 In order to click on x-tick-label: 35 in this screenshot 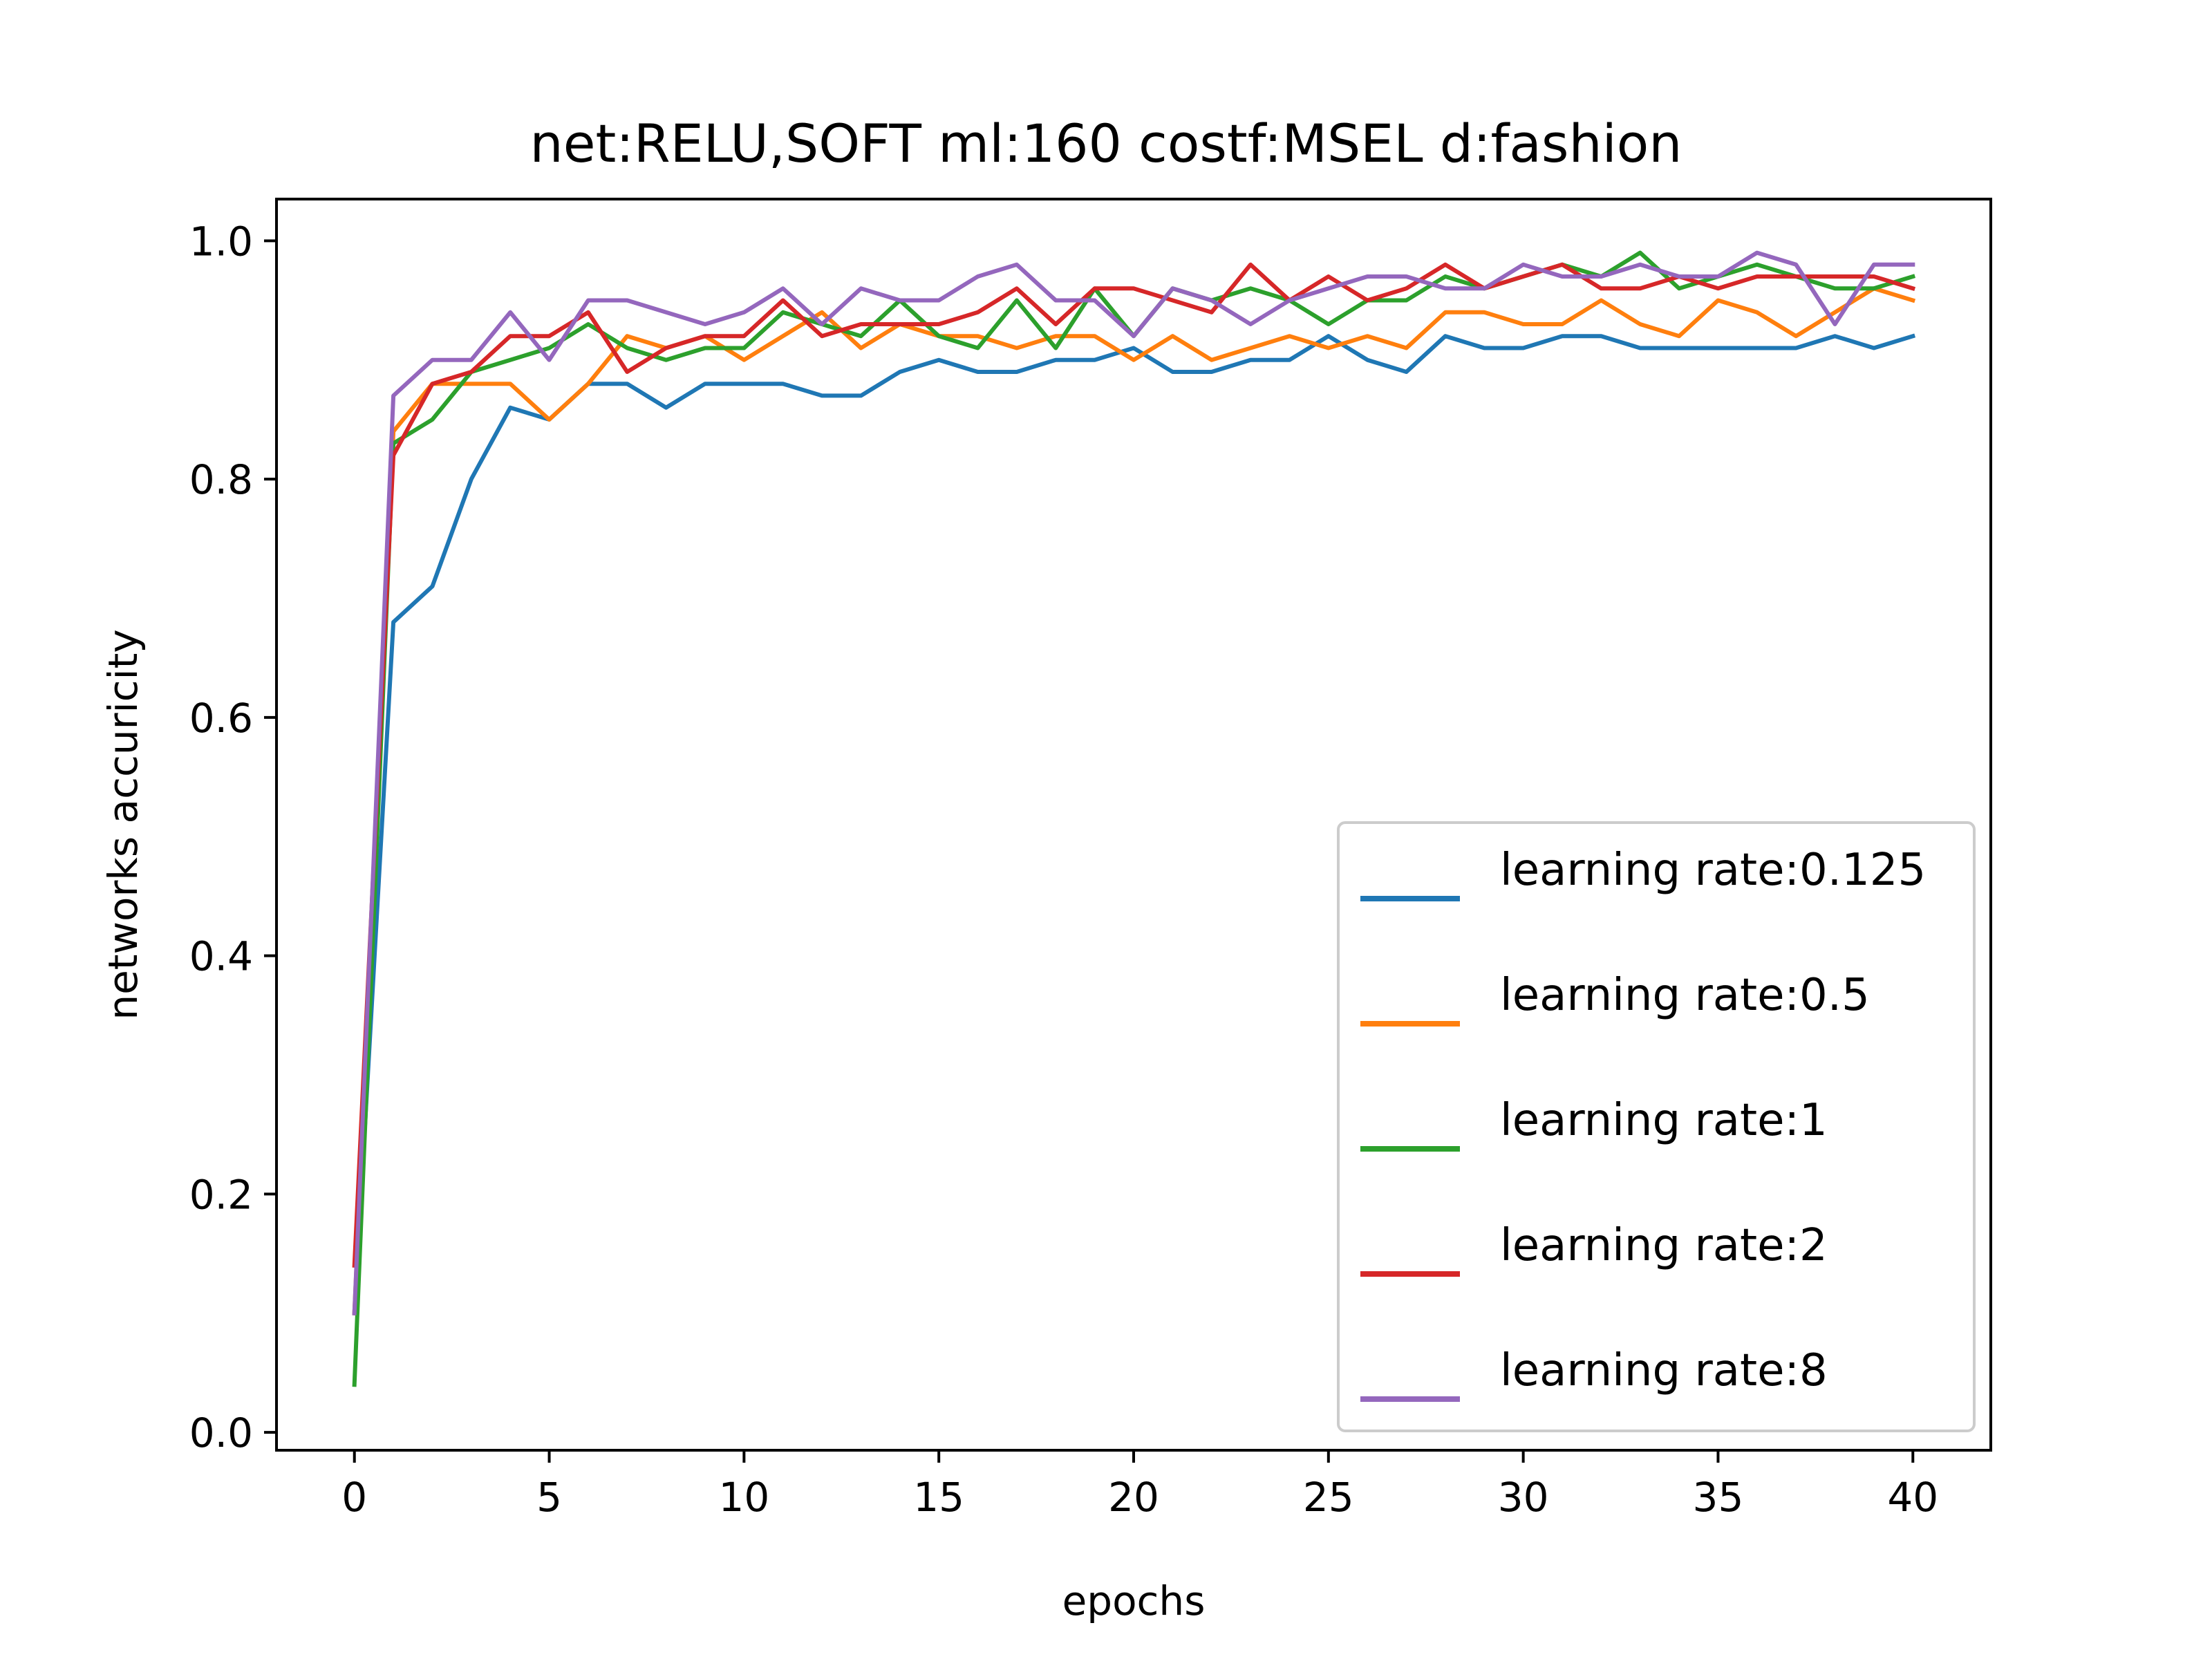, I will do `click(1718, 1497)`.